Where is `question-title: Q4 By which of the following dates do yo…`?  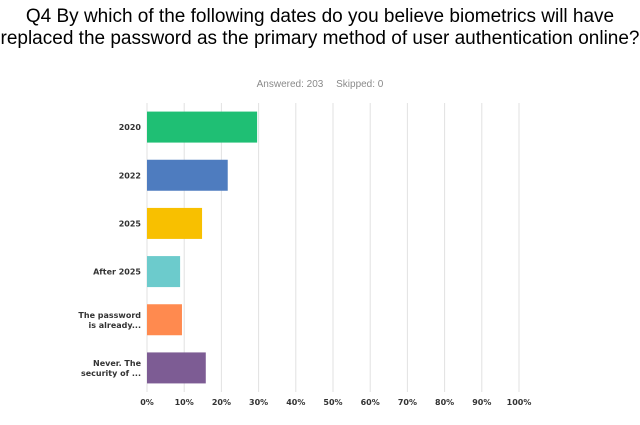
question-title: Q4 By which of the following dates do yo… is located at coordinates (320, 27).